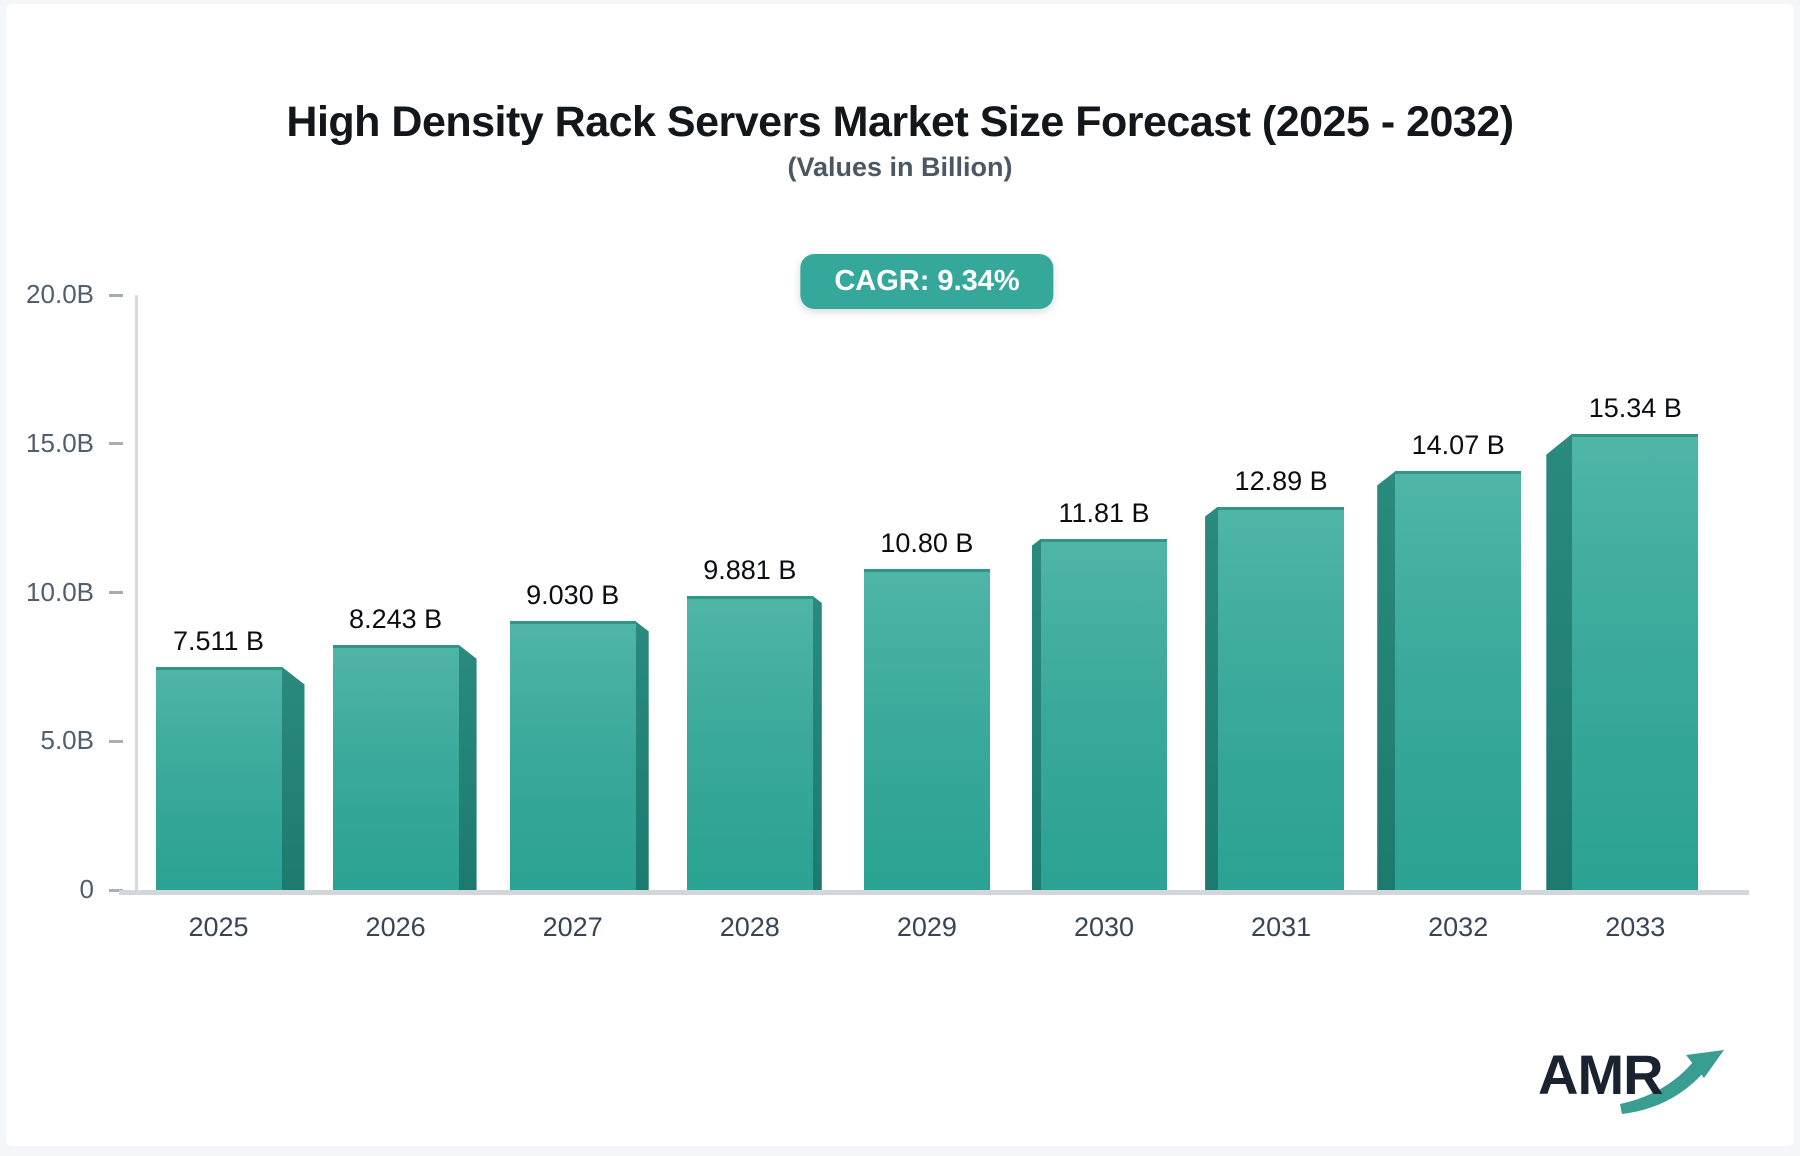 The width and height of the screenshot is (1800, 1156). What do you see at coordinates (1601, 1074) in the screenshot?
I see `amr-logo-text: AMR` at bounding box center [1601, 1074].